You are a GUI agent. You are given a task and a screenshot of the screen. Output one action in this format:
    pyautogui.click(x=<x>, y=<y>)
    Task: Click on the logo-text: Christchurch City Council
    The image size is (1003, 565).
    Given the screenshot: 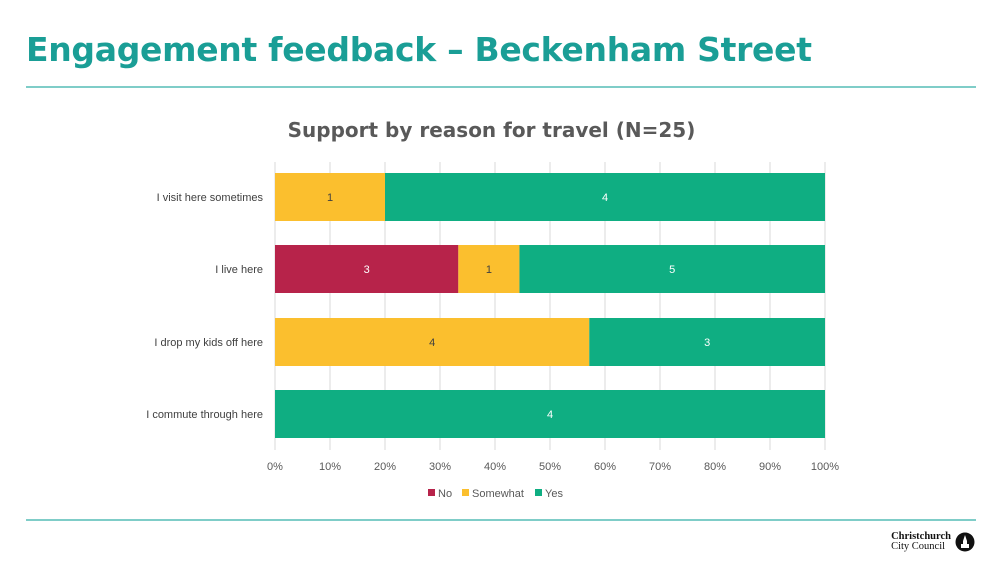 What is the action you would take?
    pyautogui.click(x=921, y=541)
    